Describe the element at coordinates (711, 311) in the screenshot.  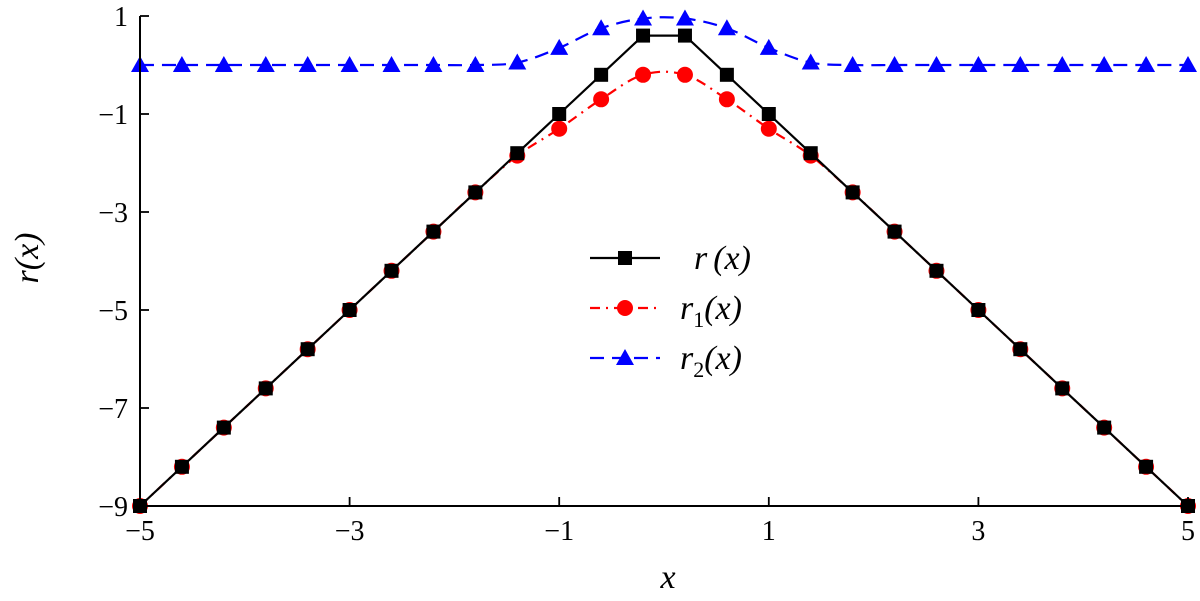
I see `legend-label: r1(x)` at that location.